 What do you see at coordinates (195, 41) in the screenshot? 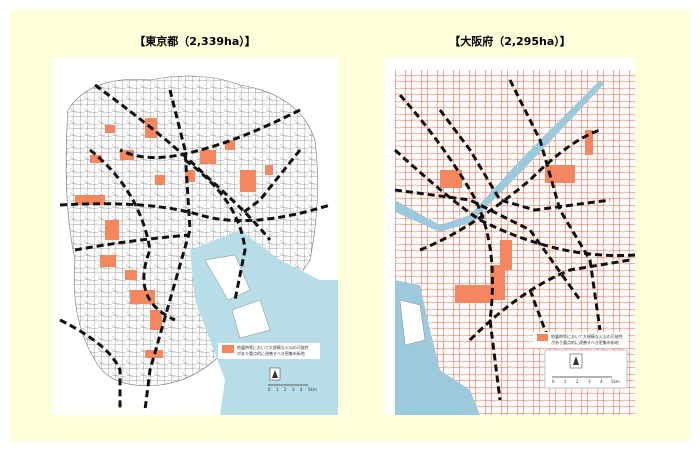
I see `map-title: 【東京都（2,339ha）】` at bounding box center [195, 41].